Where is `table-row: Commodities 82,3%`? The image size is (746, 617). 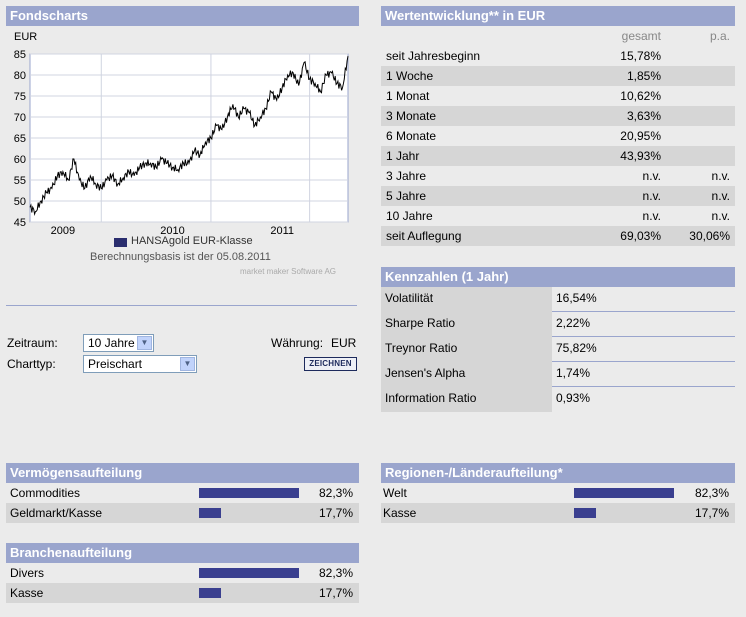 table-row: Commodities 82,3% is located at coordinates (182, 493).